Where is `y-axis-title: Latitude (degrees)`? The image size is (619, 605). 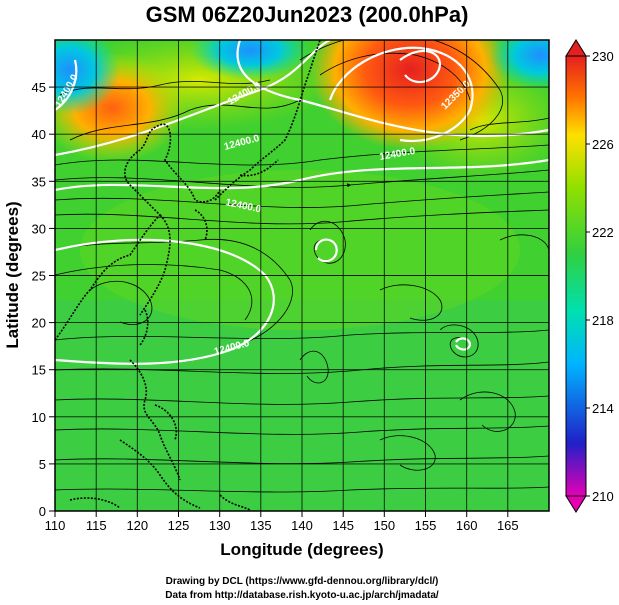 y-axis-title: Latitude (degrees) is located at coordinates (12, 274).